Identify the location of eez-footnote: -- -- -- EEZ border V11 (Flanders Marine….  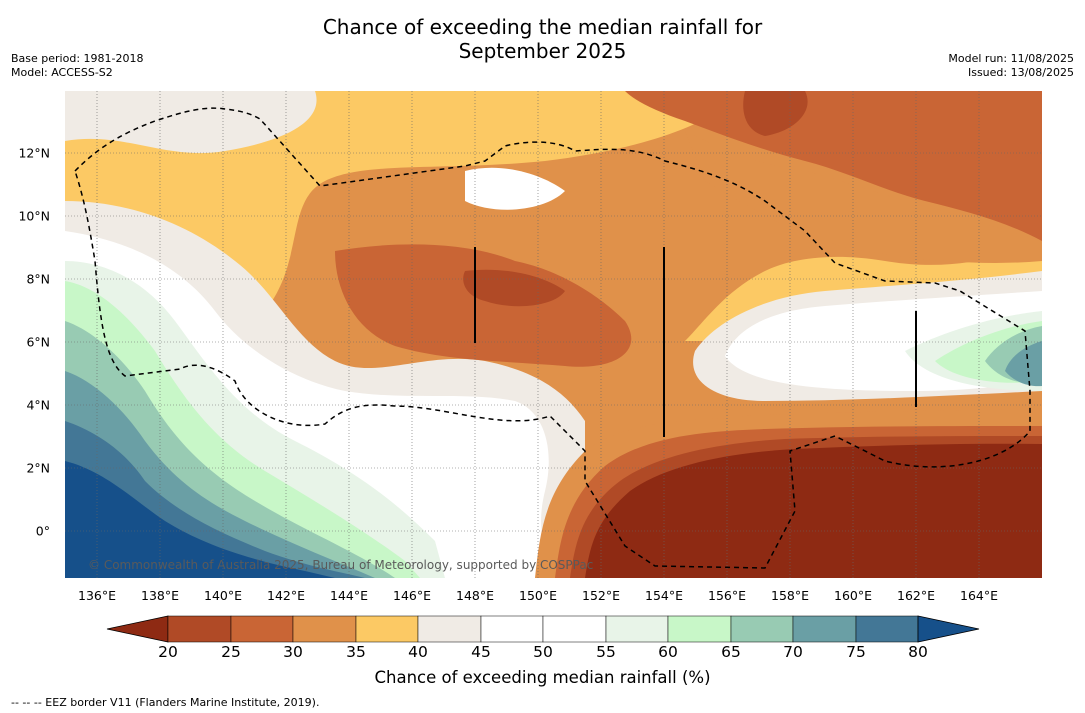
(165, 702).